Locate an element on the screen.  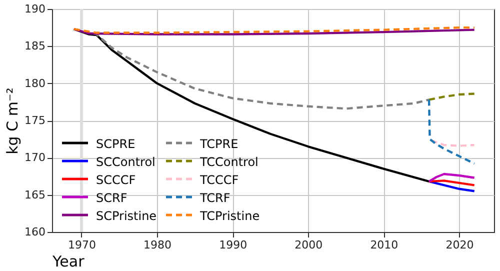
x-tick-label: 2010 is located at coordinates (384, 245).